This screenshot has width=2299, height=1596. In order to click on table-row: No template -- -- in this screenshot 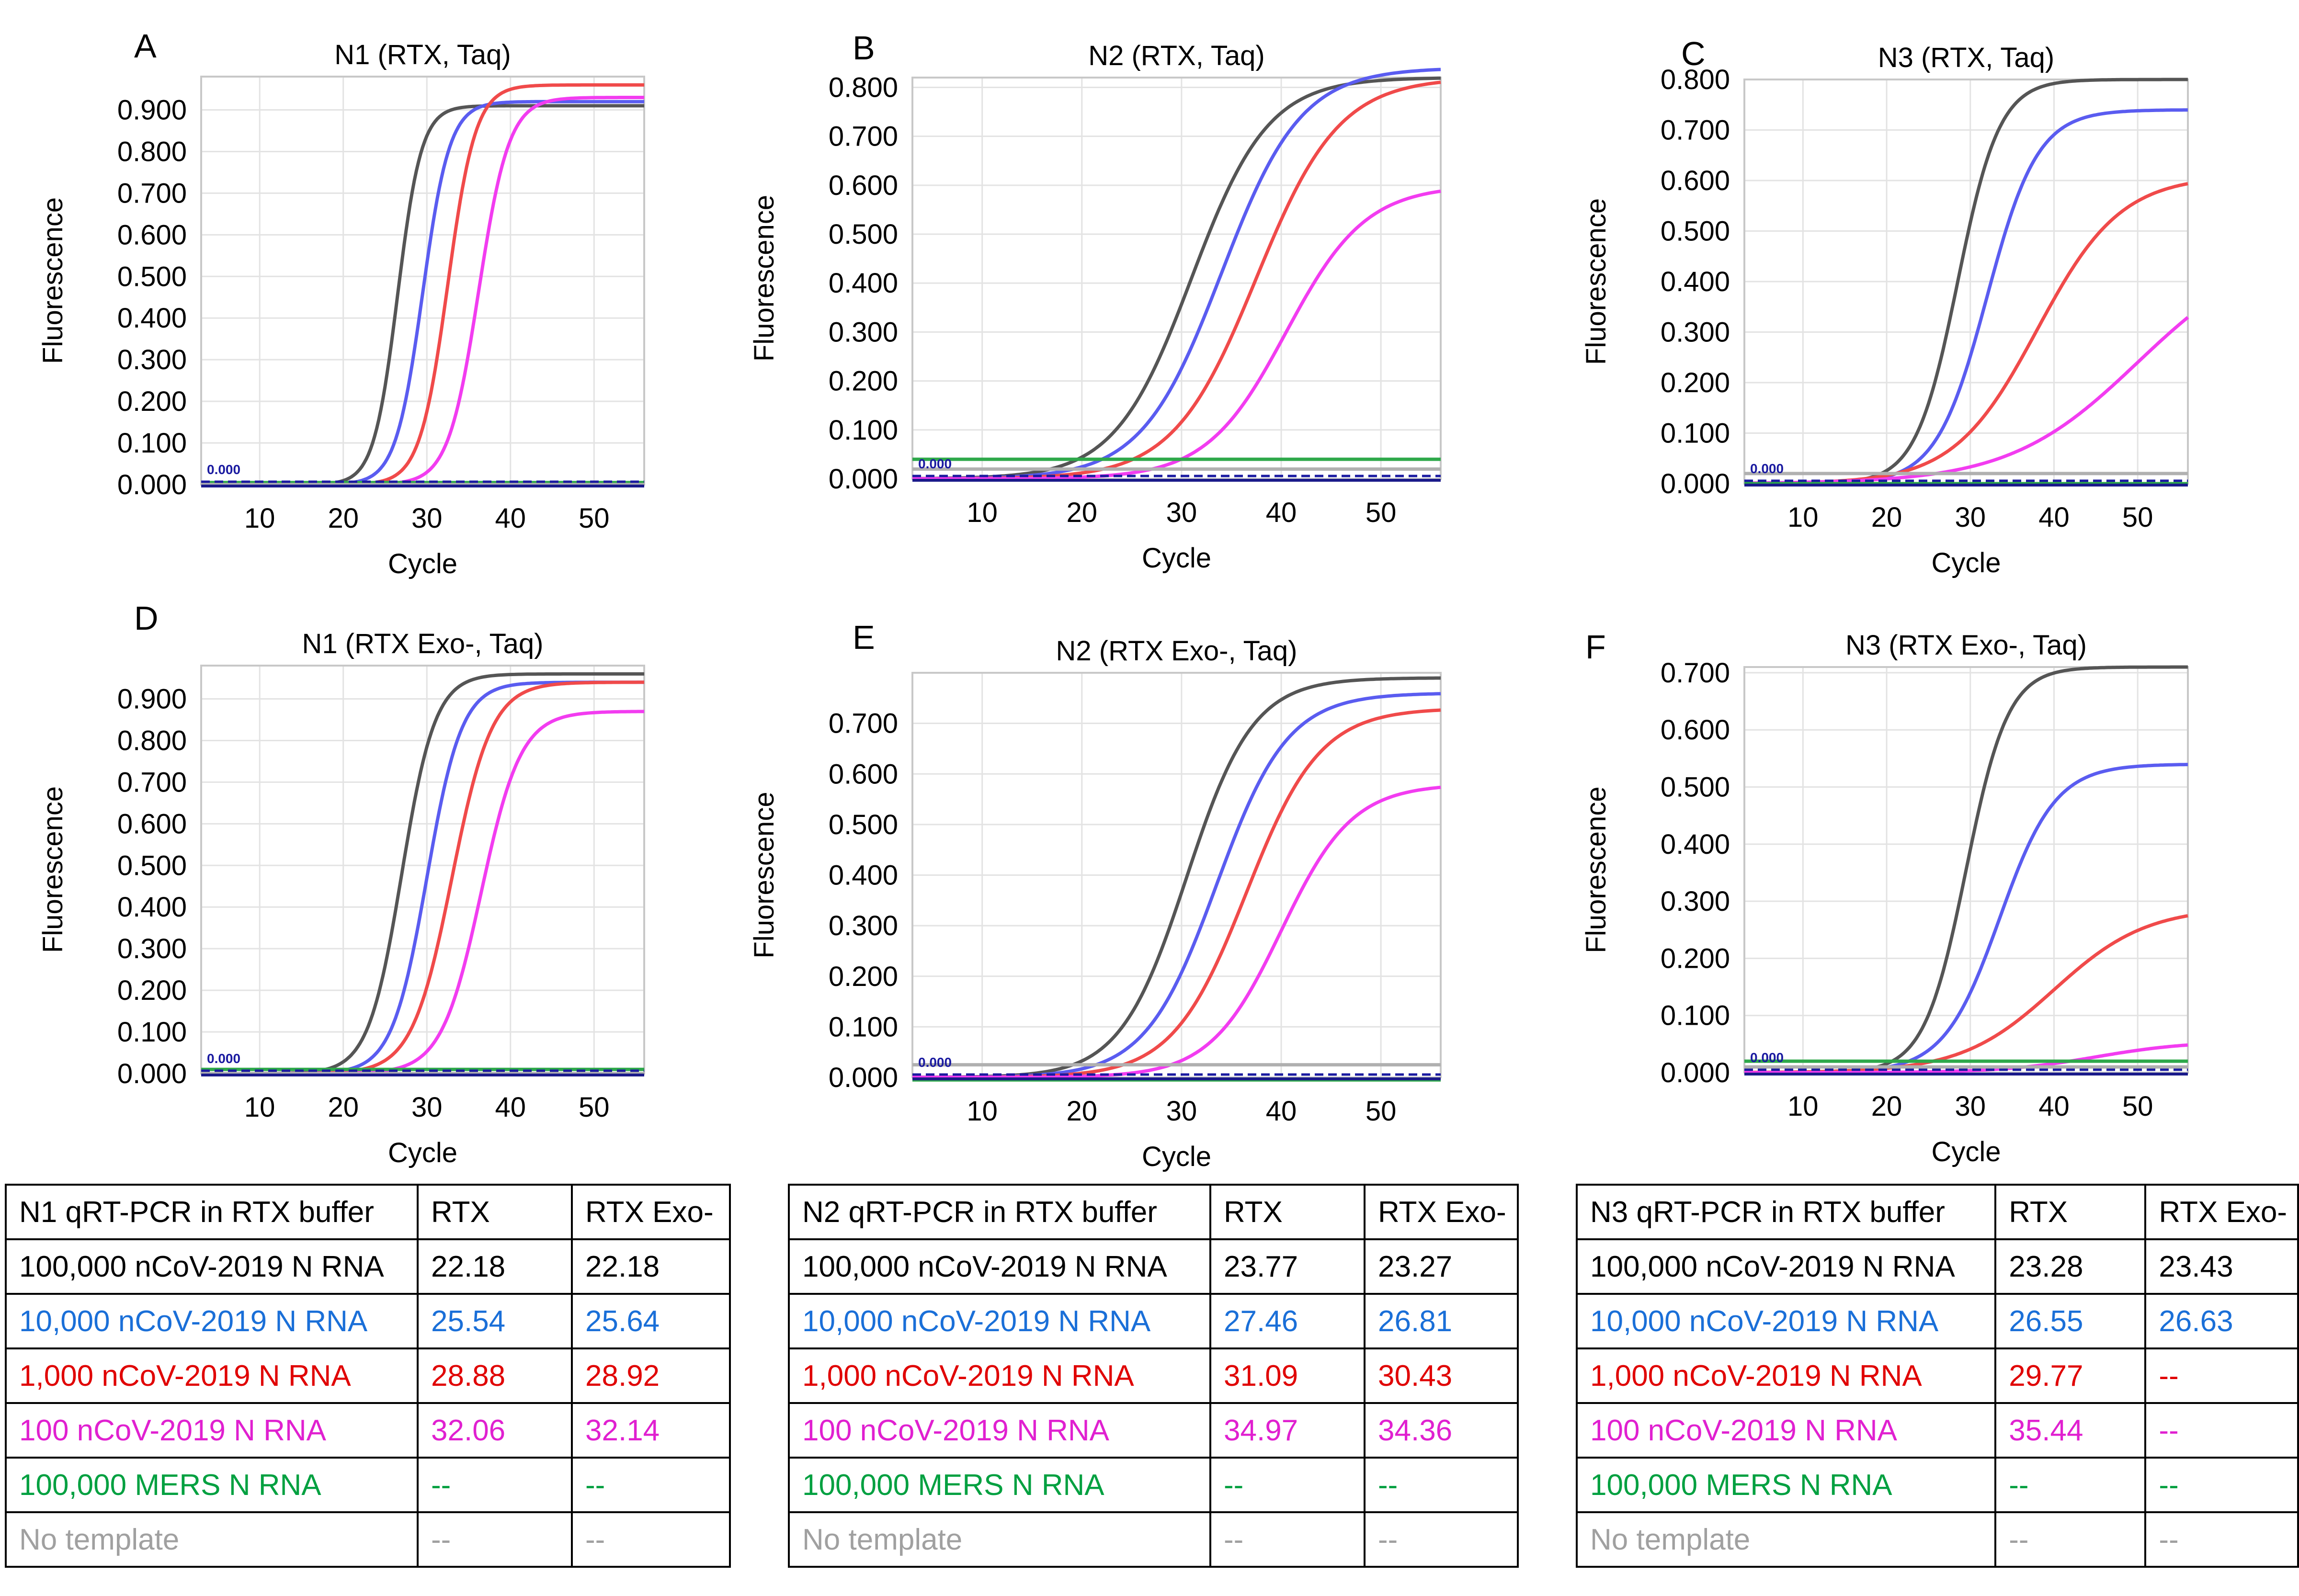, I will do `click(368, 1539)`.